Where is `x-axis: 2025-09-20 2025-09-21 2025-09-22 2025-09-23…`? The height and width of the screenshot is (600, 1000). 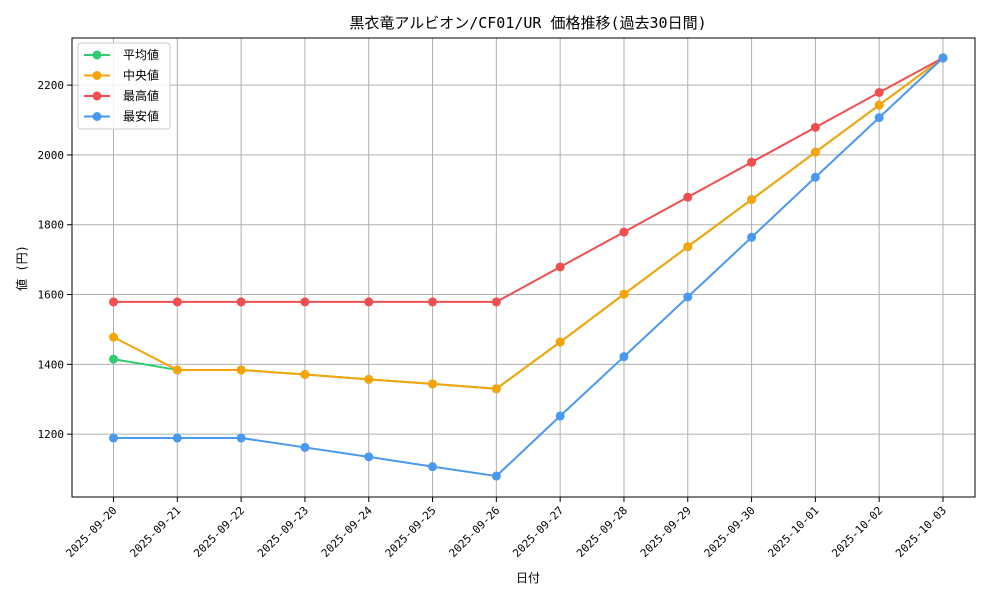
x-axis: 2025-09-20 2025-09-21 2025-09-22 2025-09-23… is located at coordinates (506, 528).